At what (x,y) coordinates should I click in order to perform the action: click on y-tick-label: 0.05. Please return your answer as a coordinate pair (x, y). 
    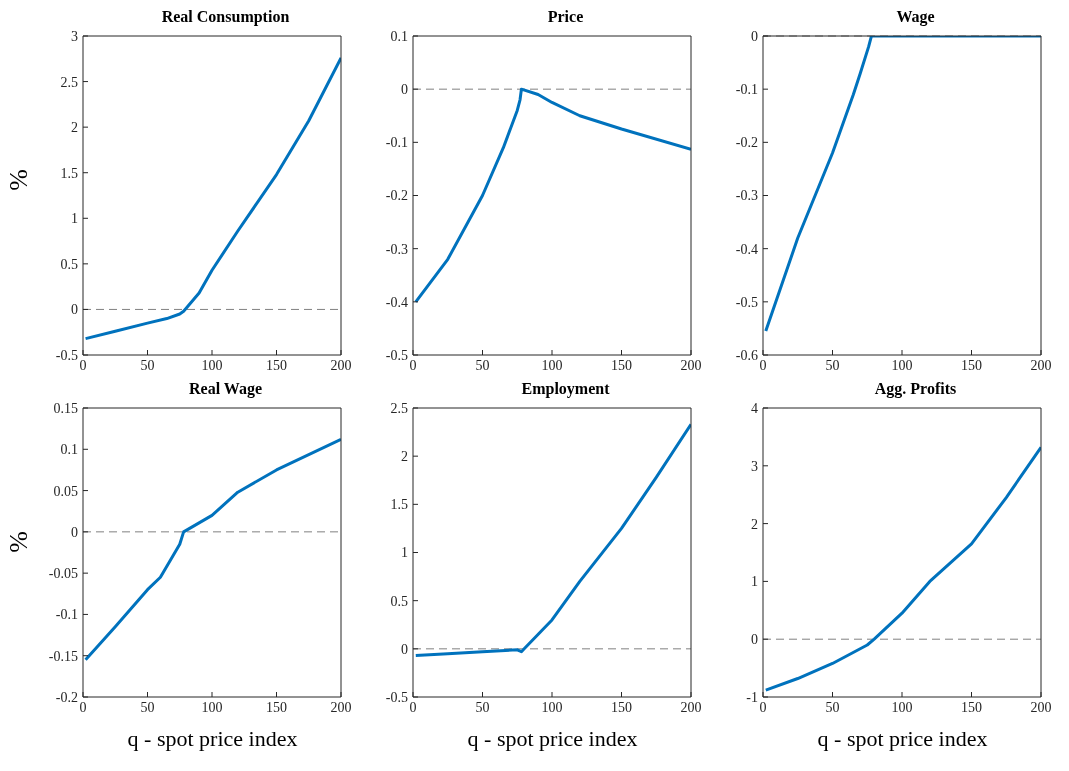
    Looking at the image, I should click on (65, 491).